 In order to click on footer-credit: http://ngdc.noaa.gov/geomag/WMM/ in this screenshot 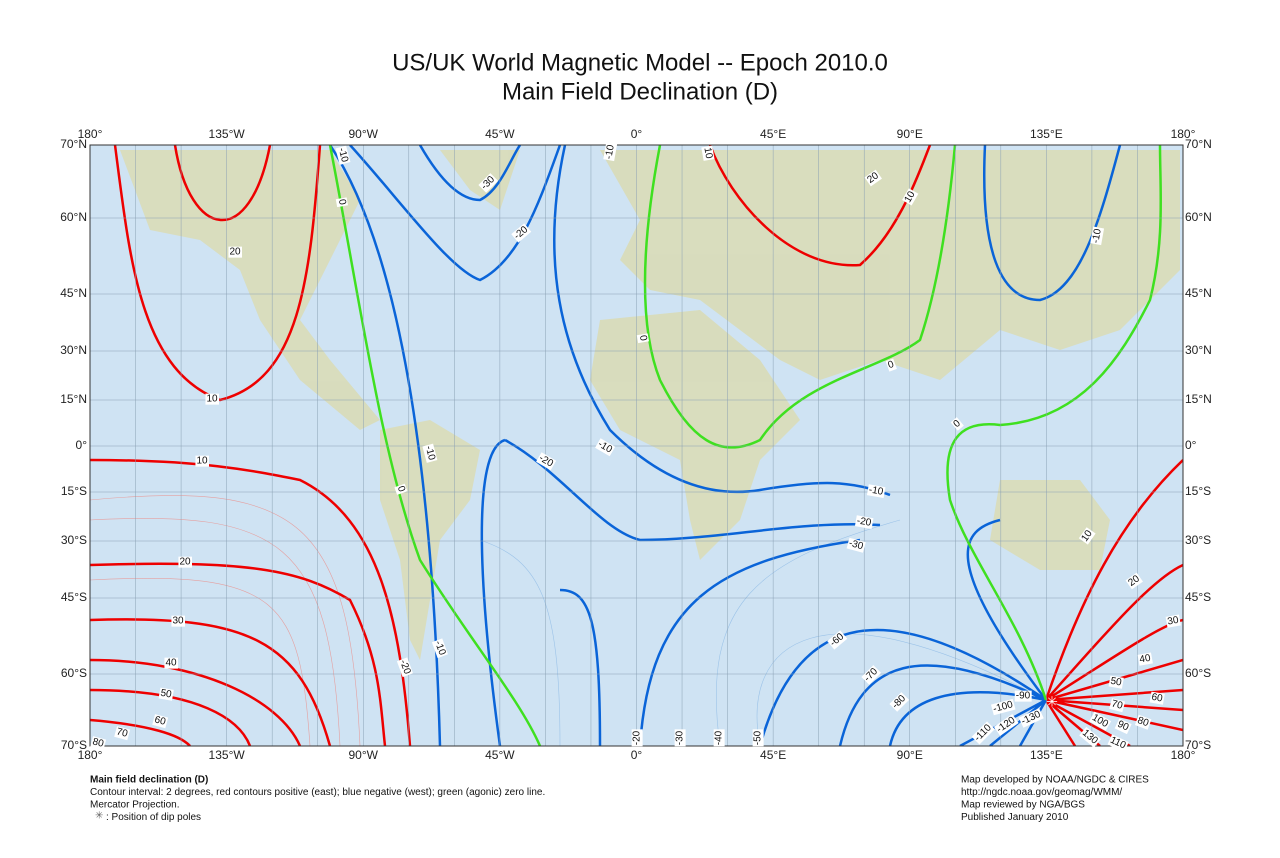, I will do `click(1041, 792)`.